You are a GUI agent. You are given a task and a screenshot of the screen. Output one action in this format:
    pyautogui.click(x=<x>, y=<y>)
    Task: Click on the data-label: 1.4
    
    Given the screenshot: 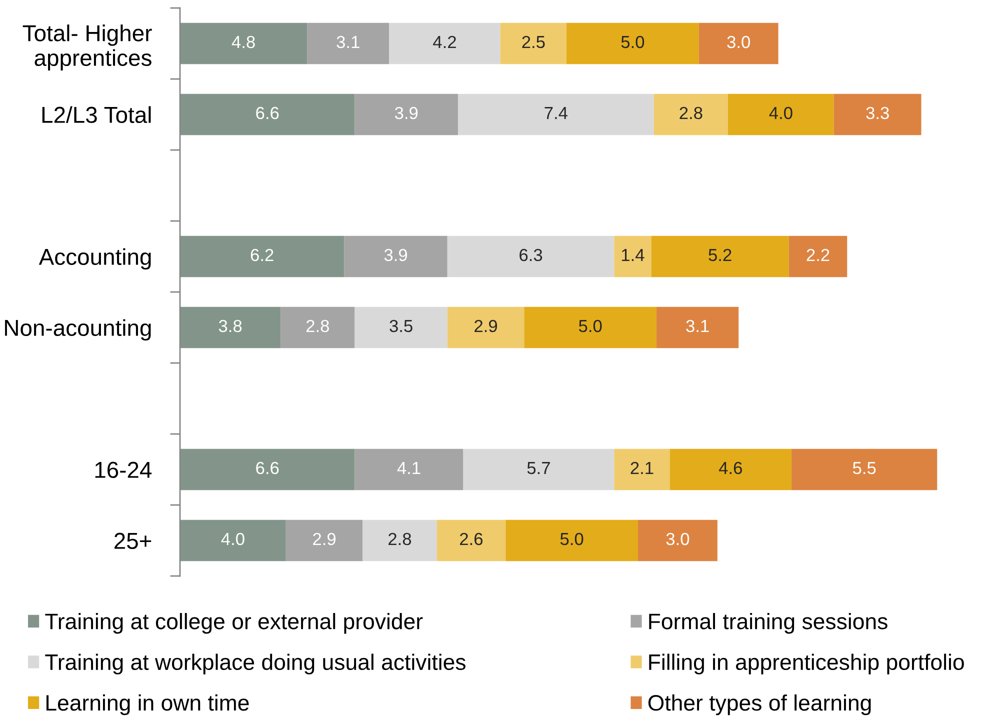 What is the action you would take?
    pyautogui.click(x=633, y=255)
    